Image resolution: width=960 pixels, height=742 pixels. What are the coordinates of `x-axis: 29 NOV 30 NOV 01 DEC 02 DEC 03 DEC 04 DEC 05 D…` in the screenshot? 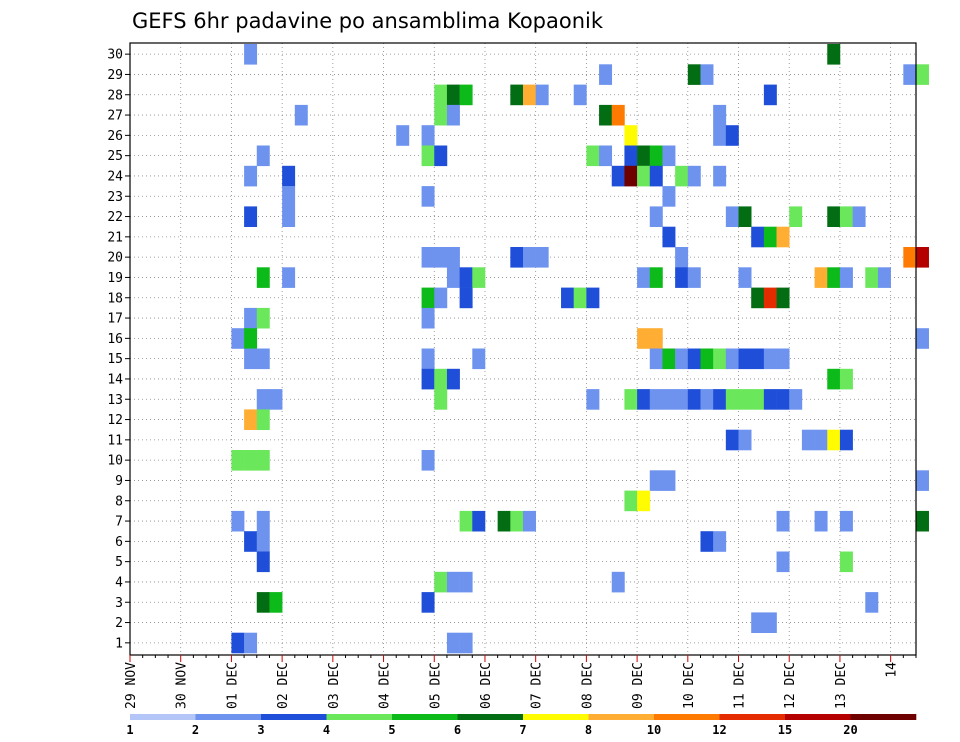 It's located at (520, 682).